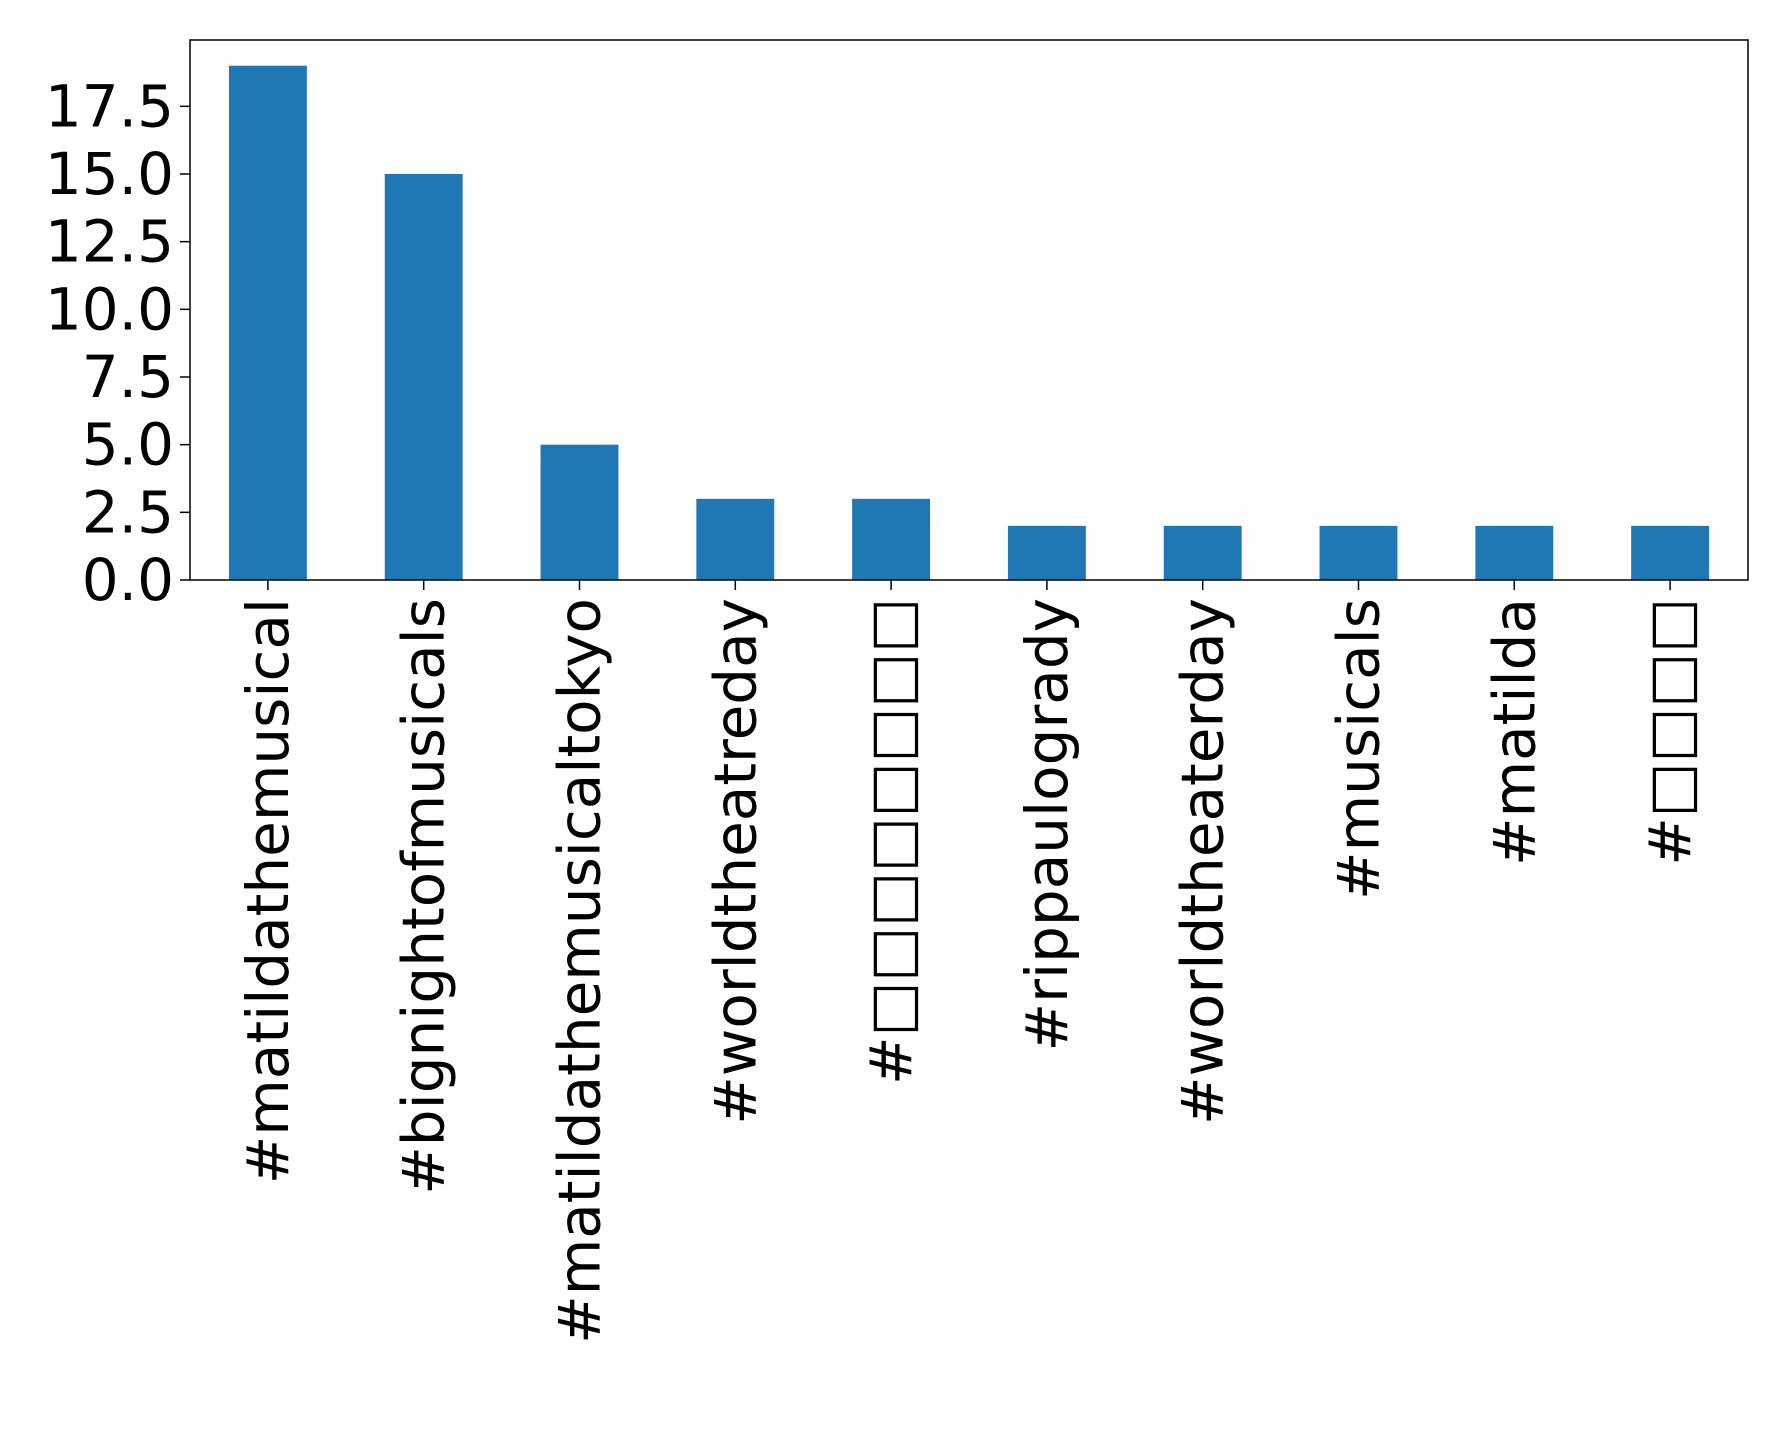 This screenshot has width=1778, height=1435. Describe the element at coordinates (1670, 732) in the screenshot. I see `x-tick-label: #□□□□` at that location.